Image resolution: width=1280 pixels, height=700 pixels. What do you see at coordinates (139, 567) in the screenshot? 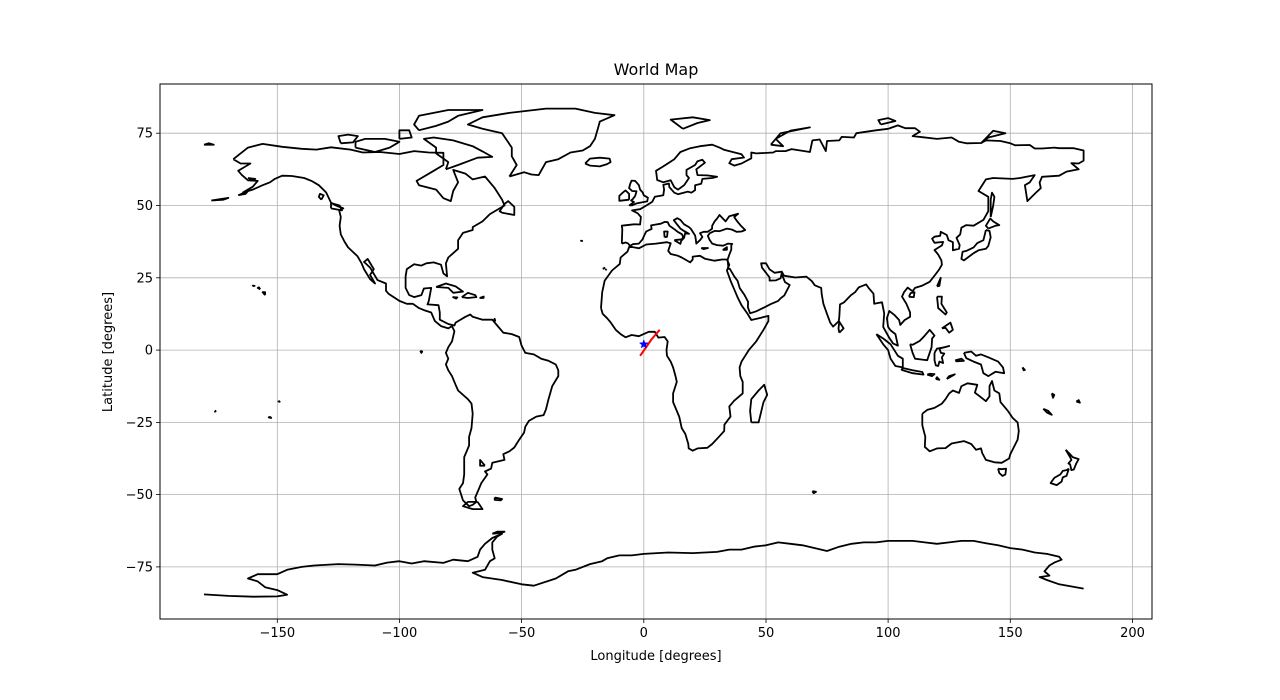
I see `y-tick-label: −75` at bounding box center [139, 567].